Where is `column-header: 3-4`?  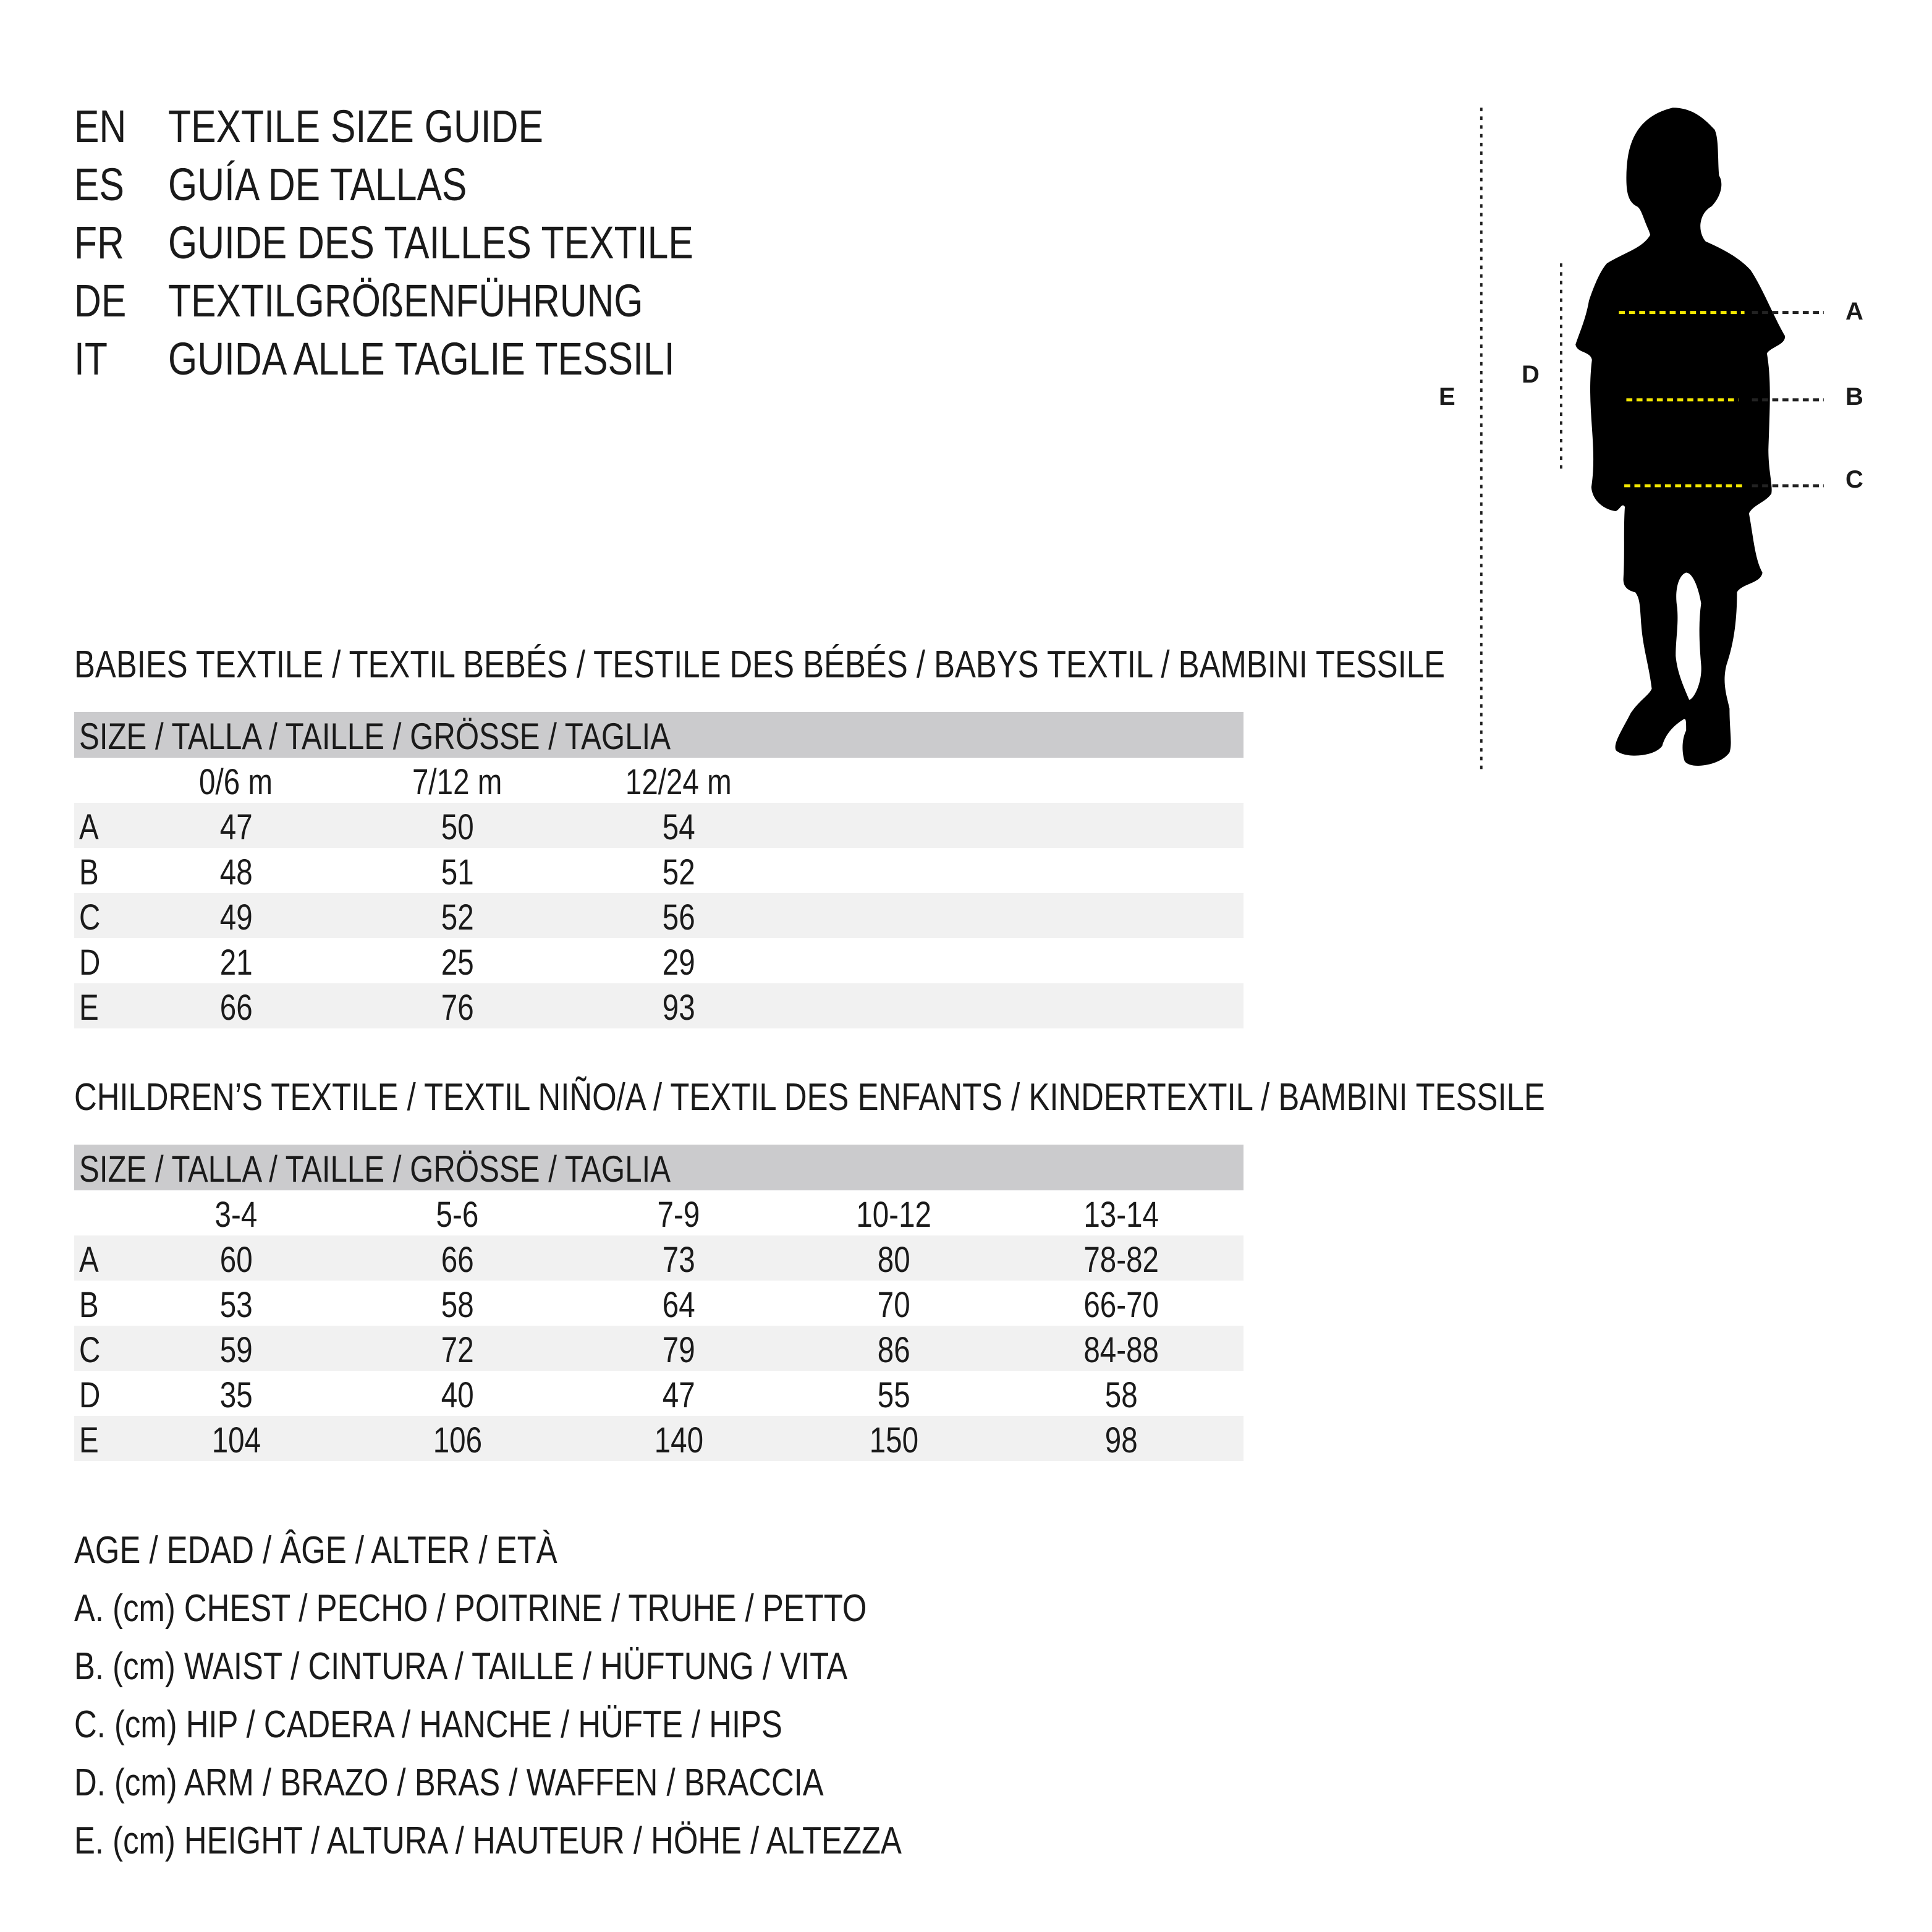 column-header: 3-4 is located at coordinates (236, 1215).